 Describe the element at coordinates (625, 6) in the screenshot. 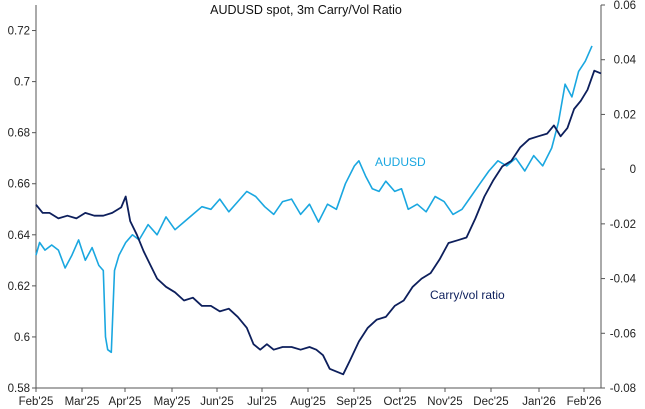

I see `right-tick-label: 0.06` at that location.